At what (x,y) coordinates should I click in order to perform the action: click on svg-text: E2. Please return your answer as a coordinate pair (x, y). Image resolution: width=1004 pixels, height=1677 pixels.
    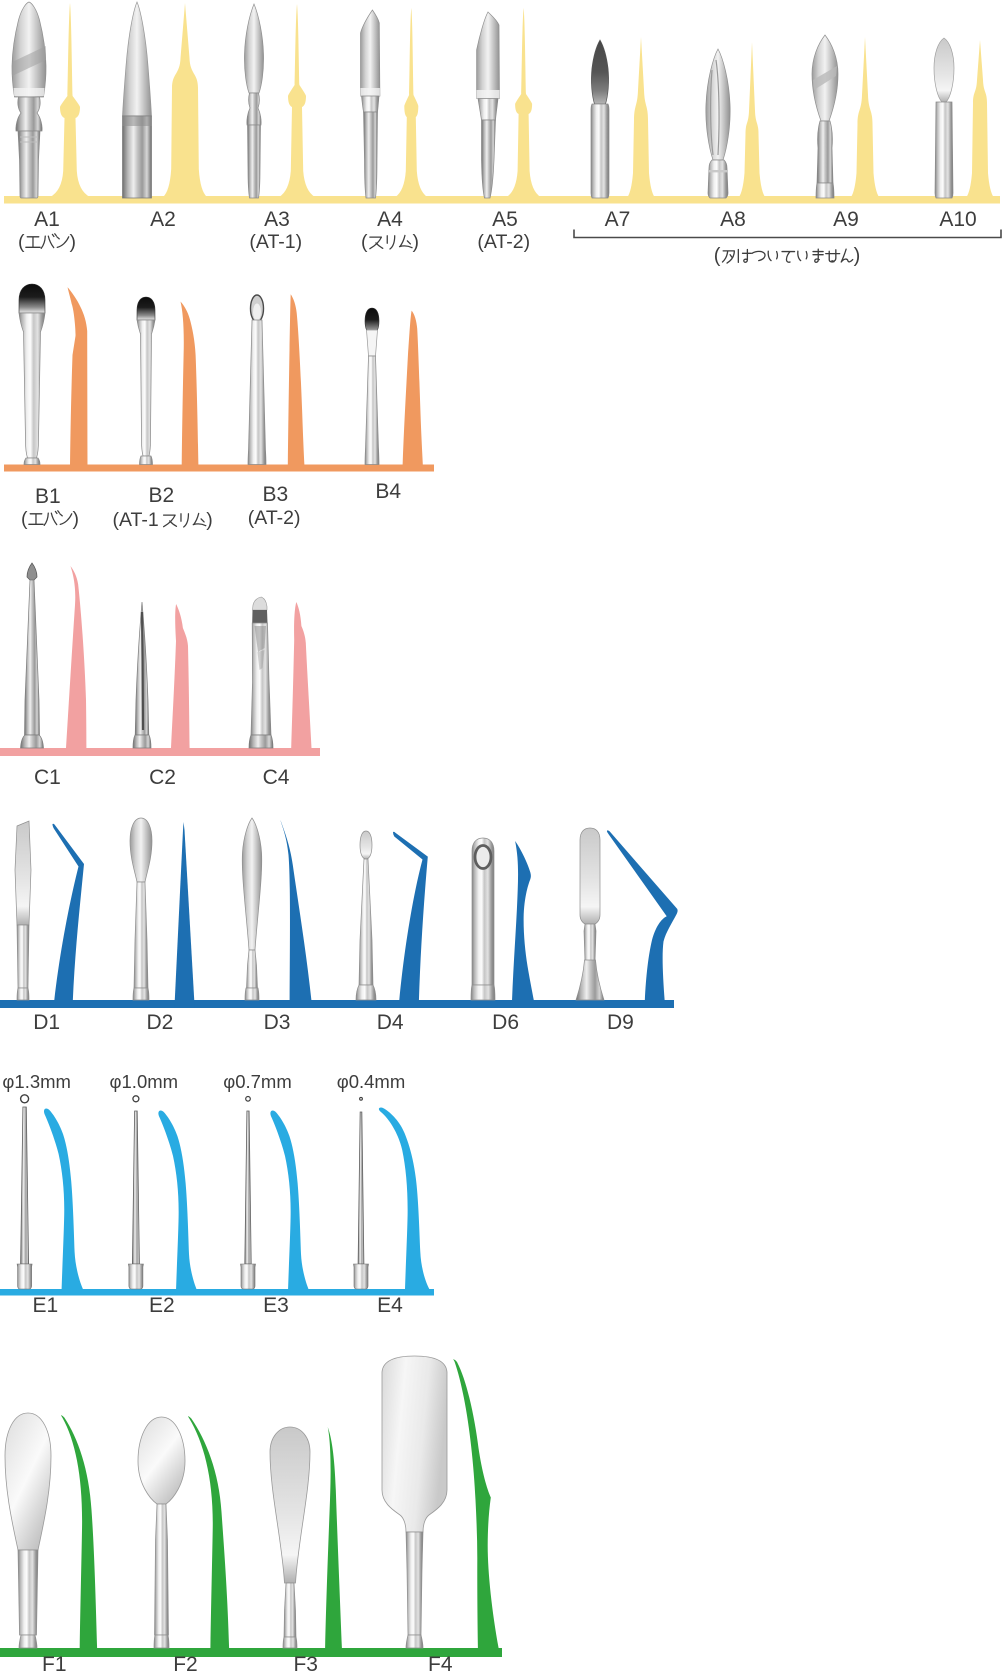
    Looking at the image, I should click on (162, 1305).